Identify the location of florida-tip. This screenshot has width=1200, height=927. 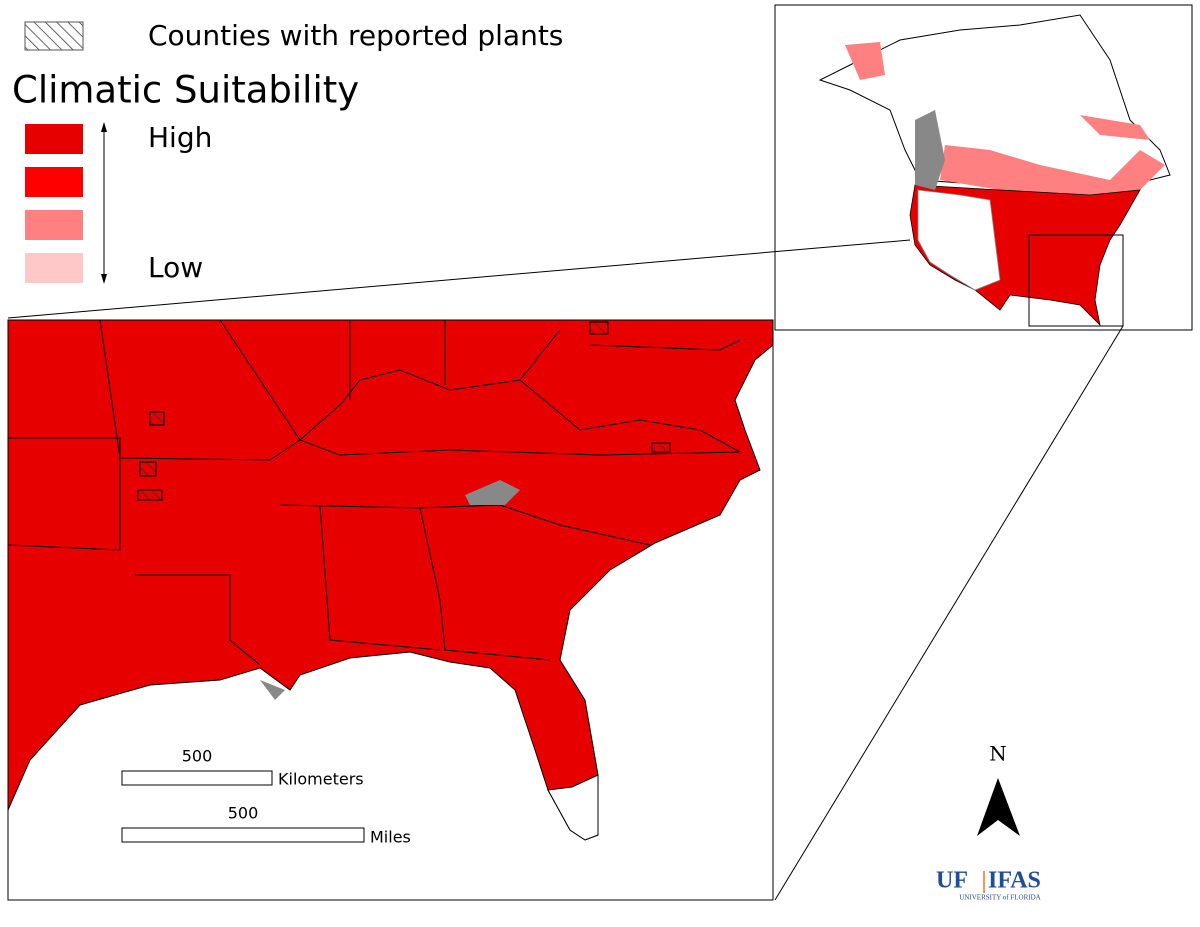
(573, 807).